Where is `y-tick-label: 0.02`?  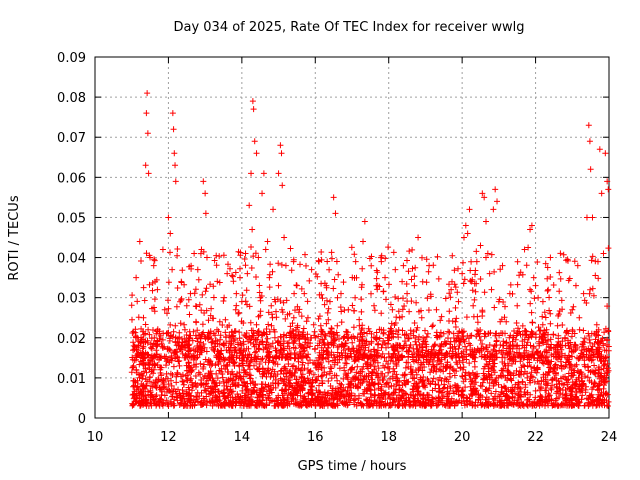 y-tick-label: 0.02 is located at coordinates (71, 339).